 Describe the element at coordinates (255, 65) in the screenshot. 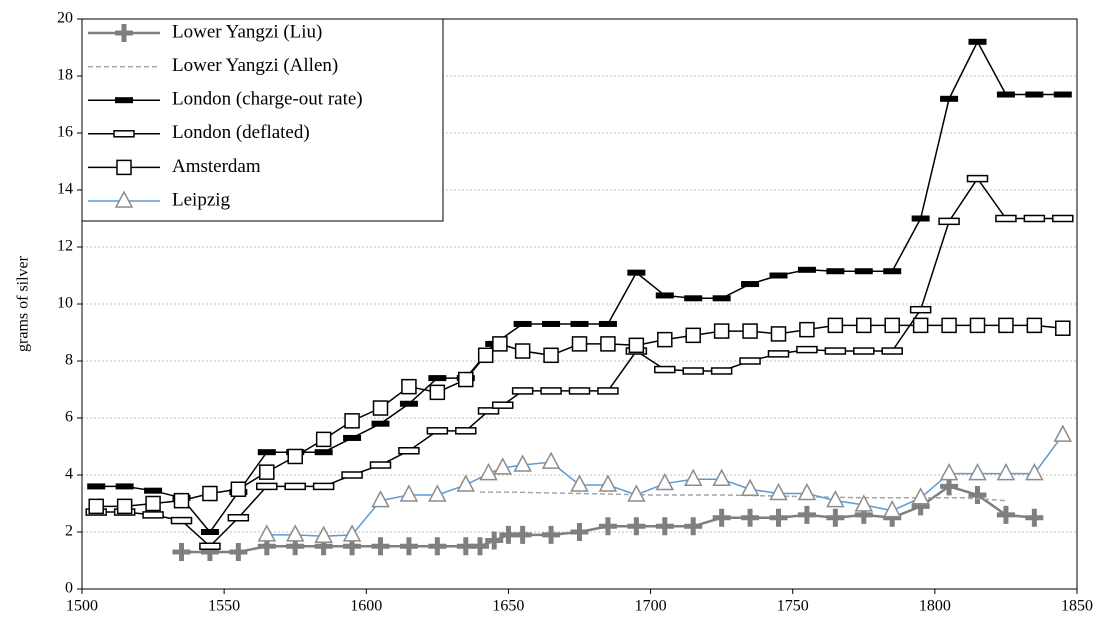

I see `legend-label: Lower Yangzi (Allen)` at that location.